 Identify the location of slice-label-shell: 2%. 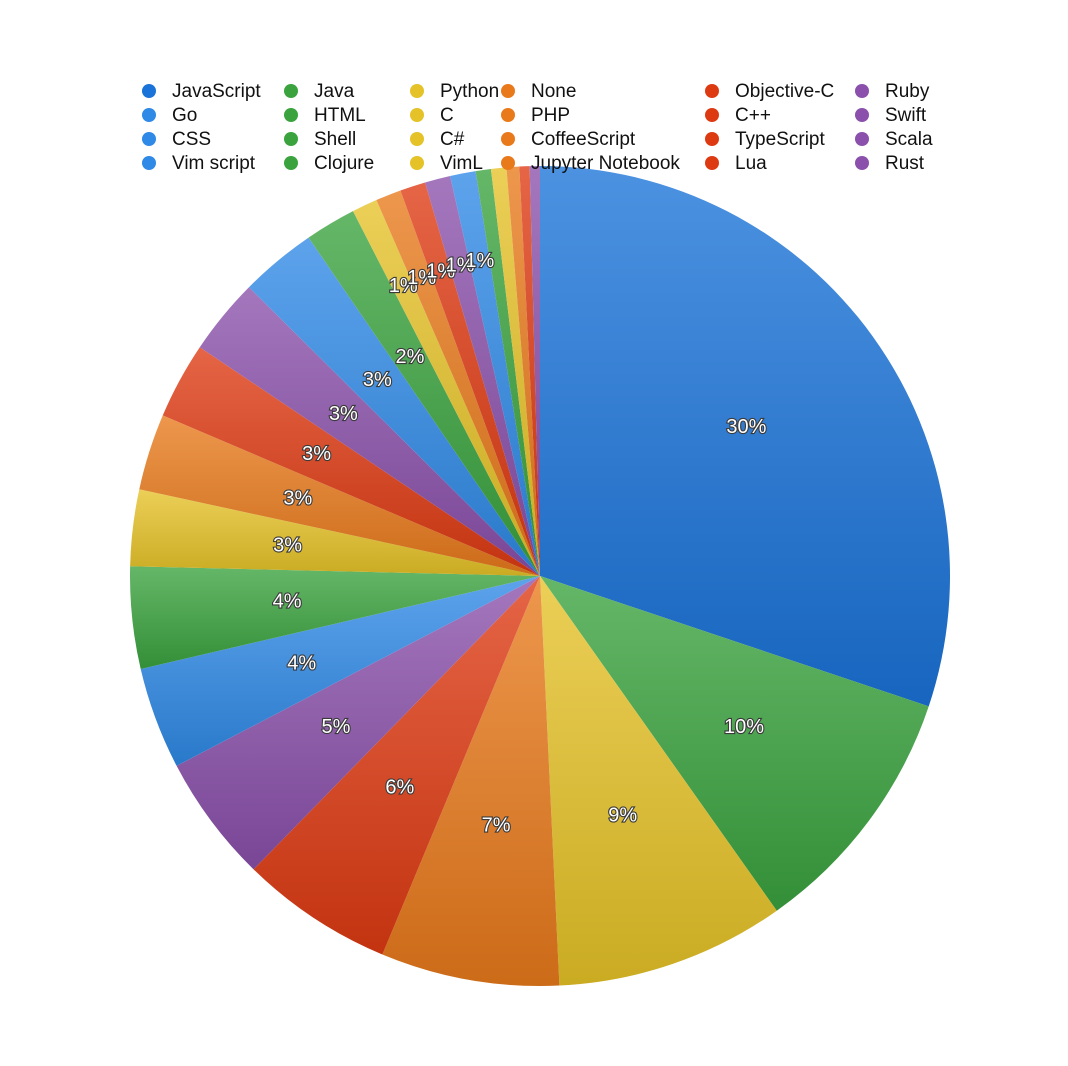
(410, 357).